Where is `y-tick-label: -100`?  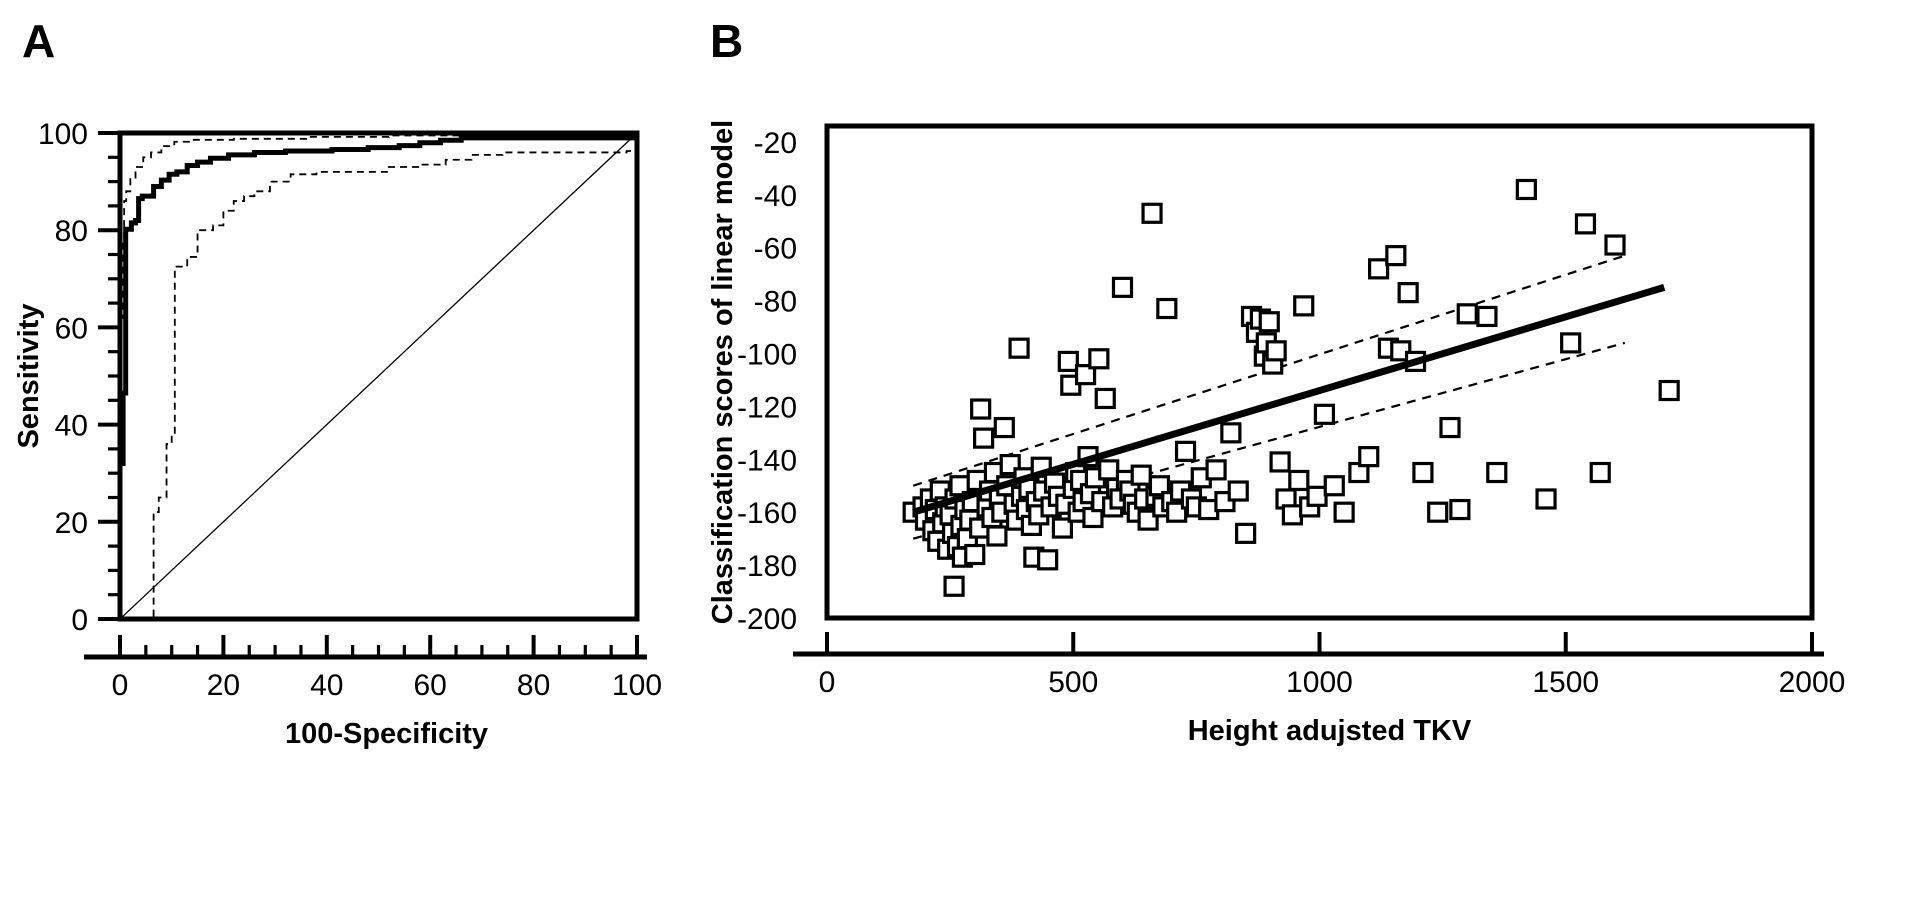 y-tick-label: -100 is located at coordinates (767, 354).